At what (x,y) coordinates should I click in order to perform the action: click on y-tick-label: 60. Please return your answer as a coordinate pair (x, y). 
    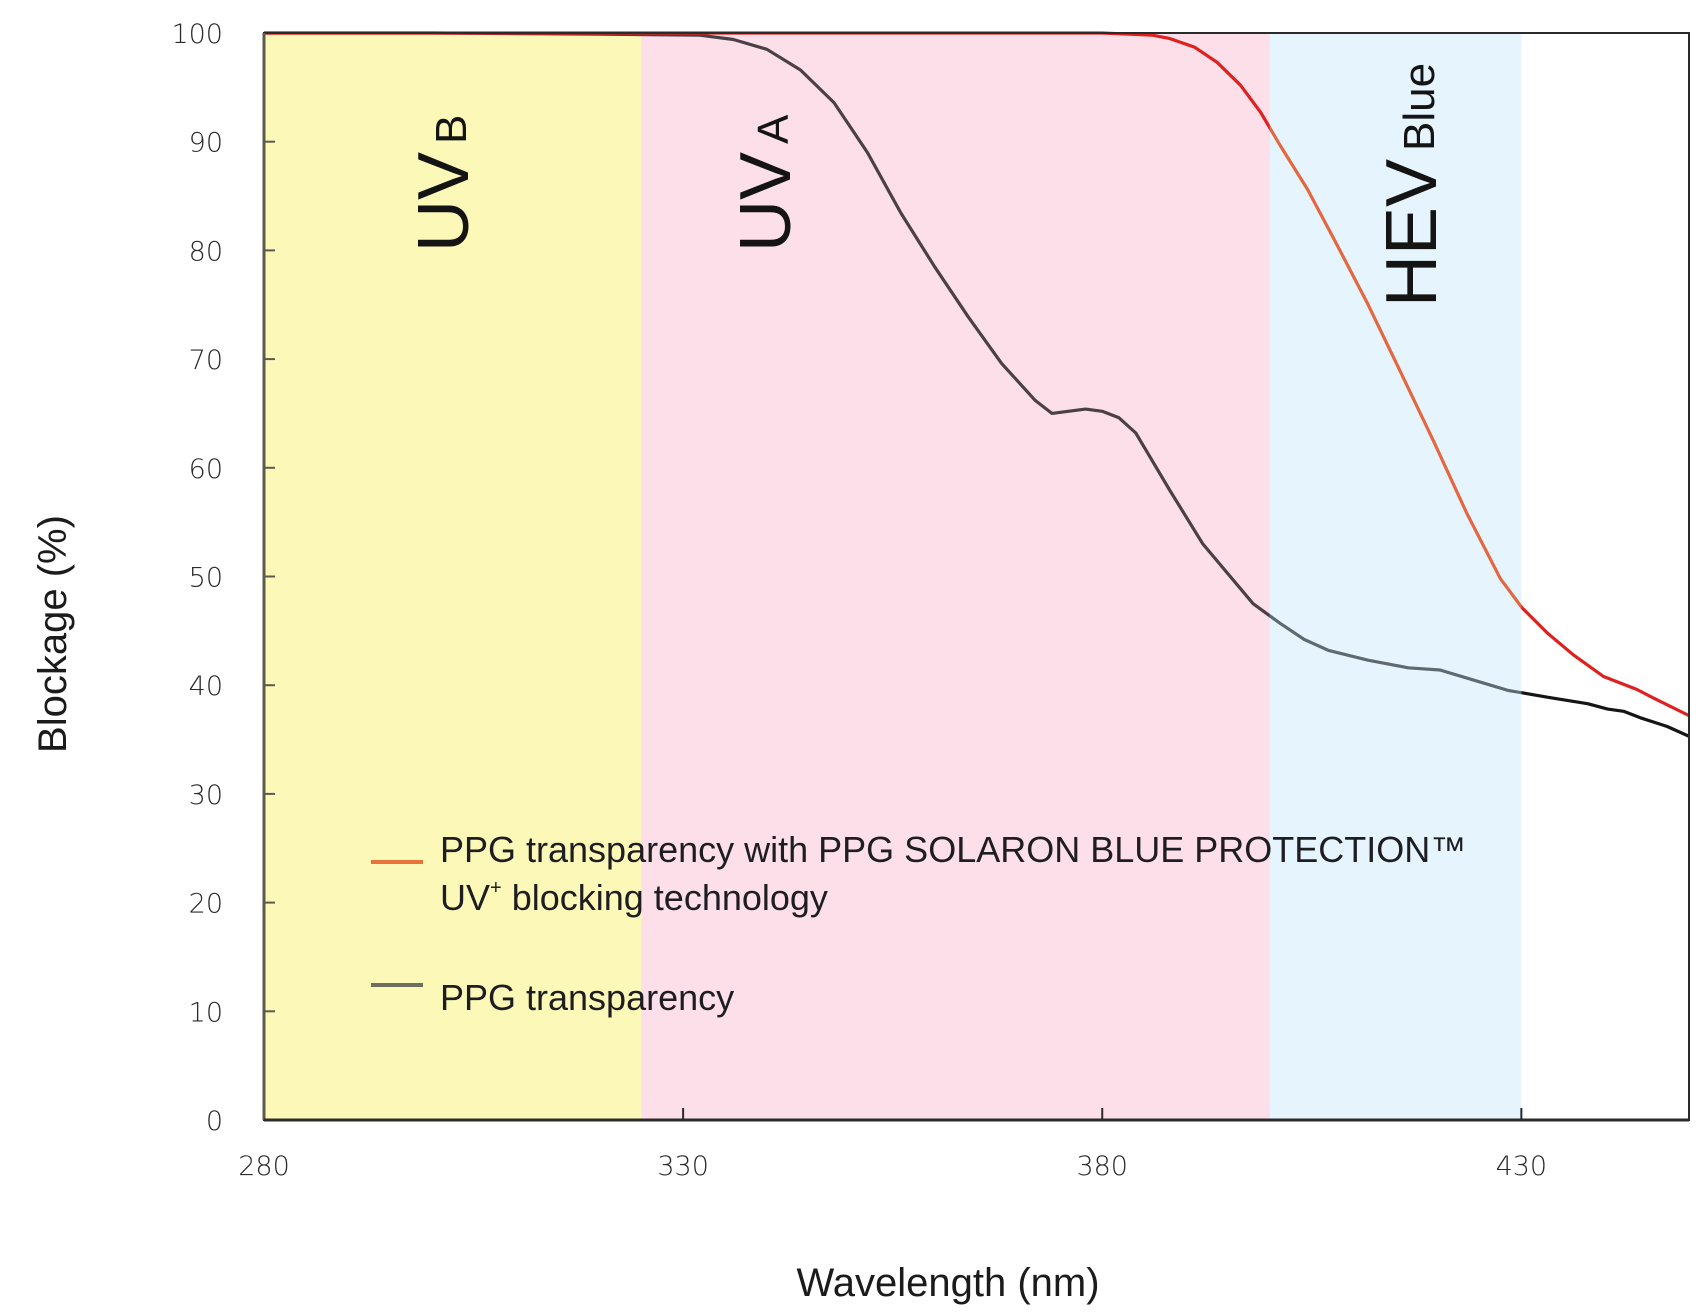
    Looking at the image, I should click on (206, 469).